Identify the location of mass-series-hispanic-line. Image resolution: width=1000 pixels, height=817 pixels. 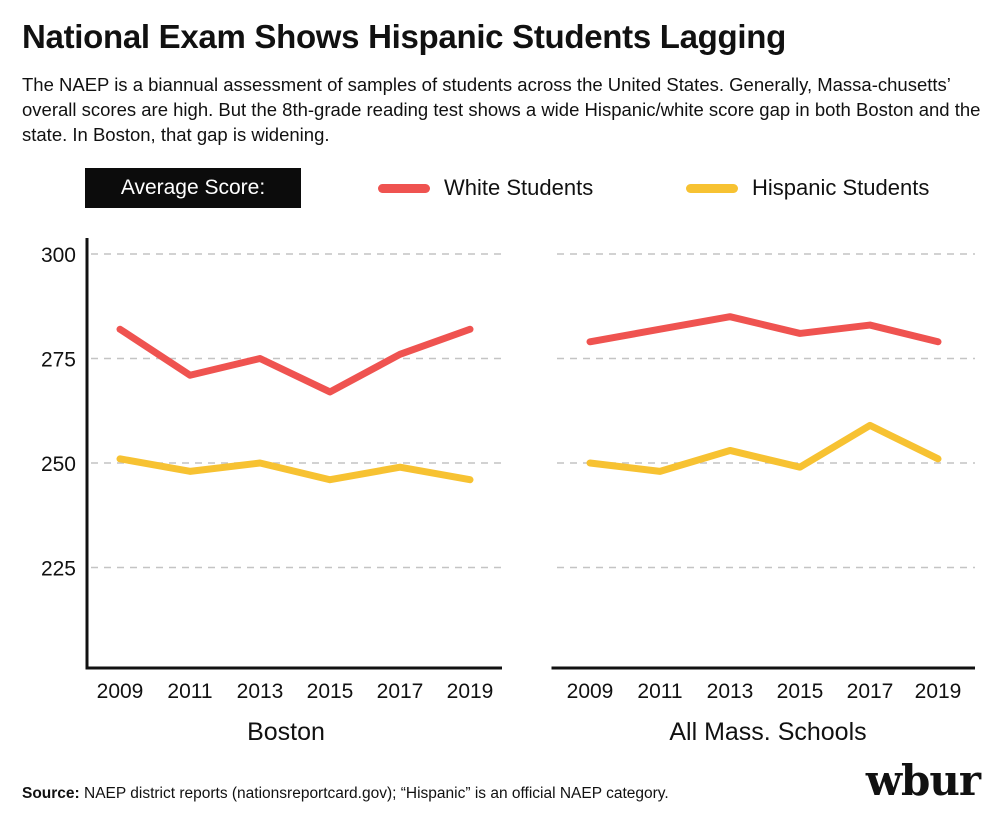
(764, 448).